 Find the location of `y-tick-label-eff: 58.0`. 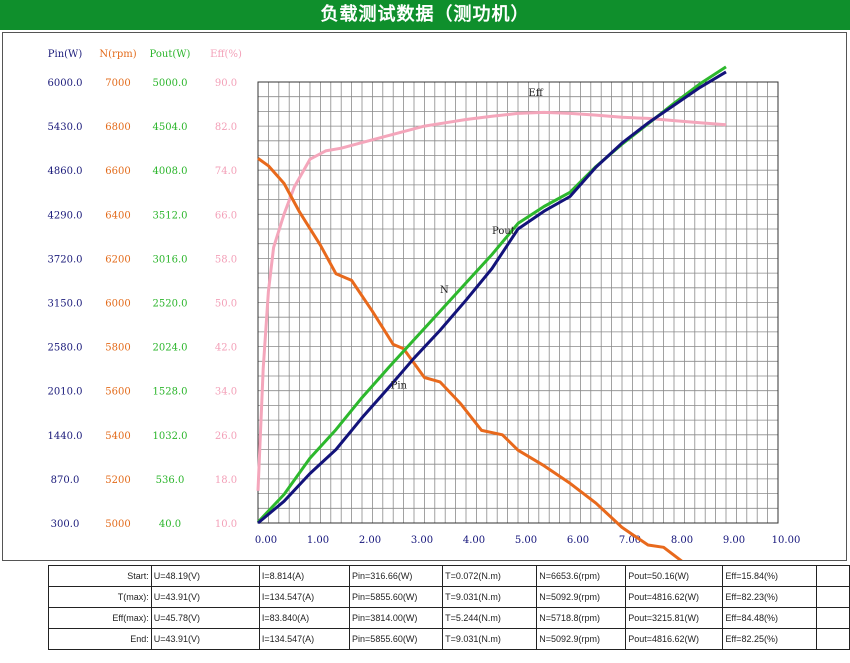

y-tick-label-eff: 58.0 is located at coordinates (226, 259).